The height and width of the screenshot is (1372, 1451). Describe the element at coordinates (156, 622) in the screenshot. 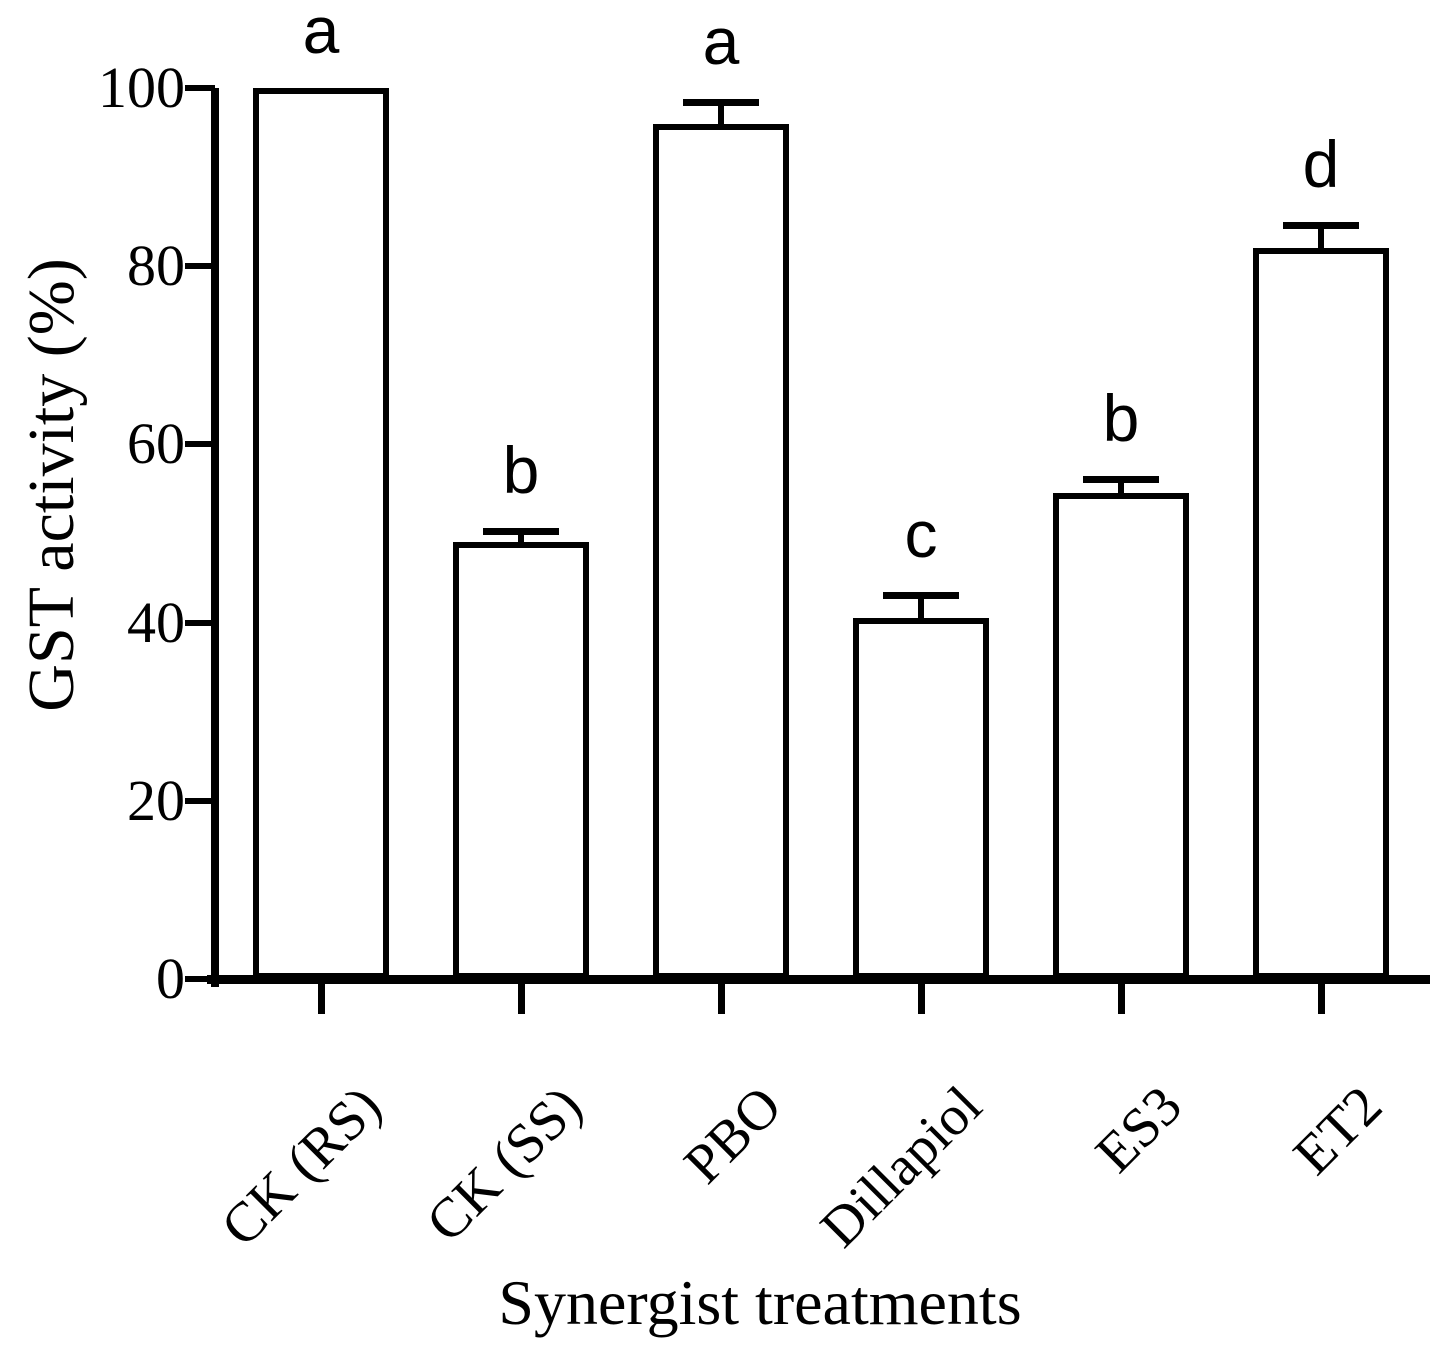

I see `y-tick-label: 40` at that location.